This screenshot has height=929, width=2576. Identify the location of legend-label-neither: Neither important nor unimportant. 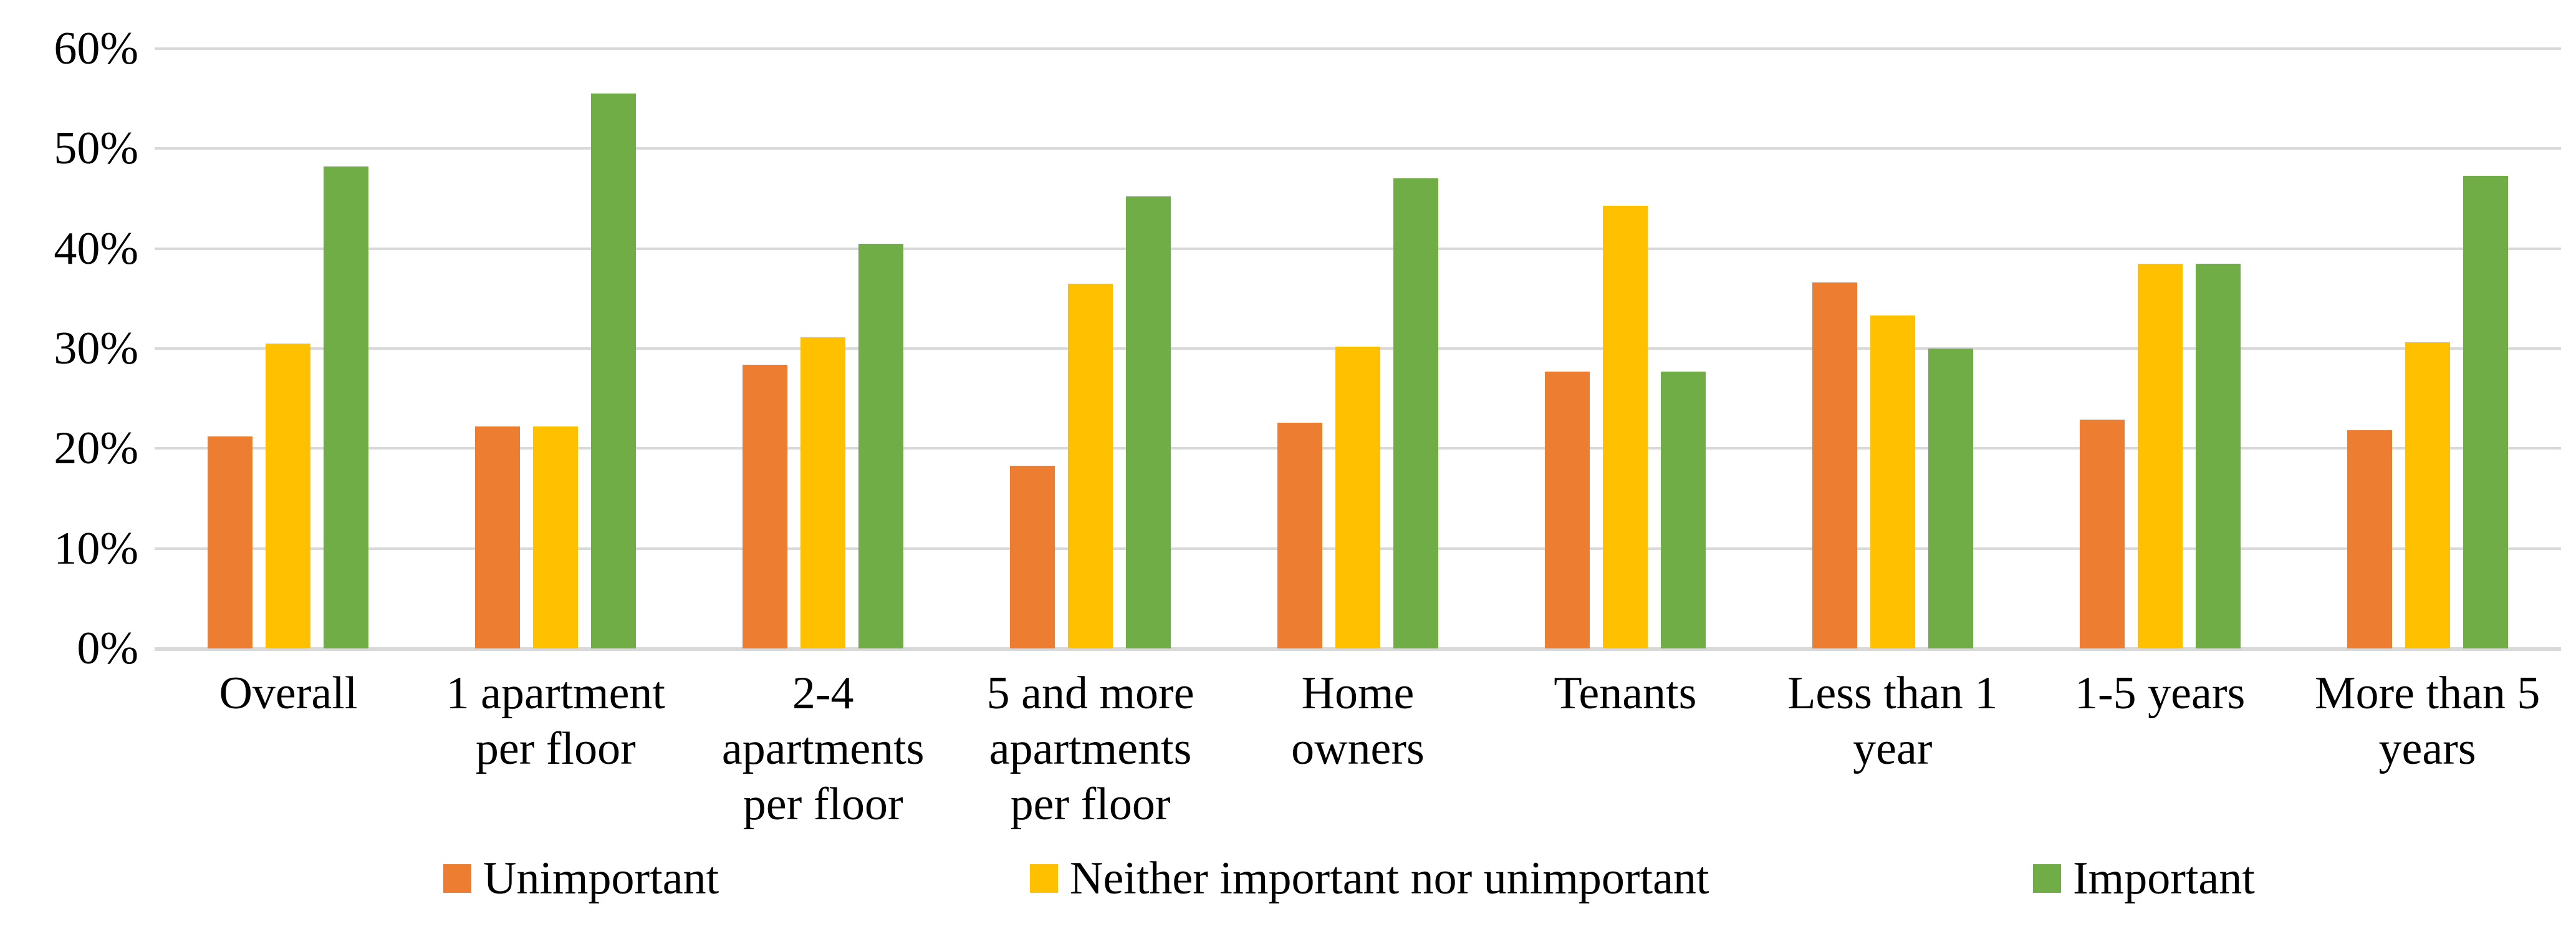
(1389, 879).